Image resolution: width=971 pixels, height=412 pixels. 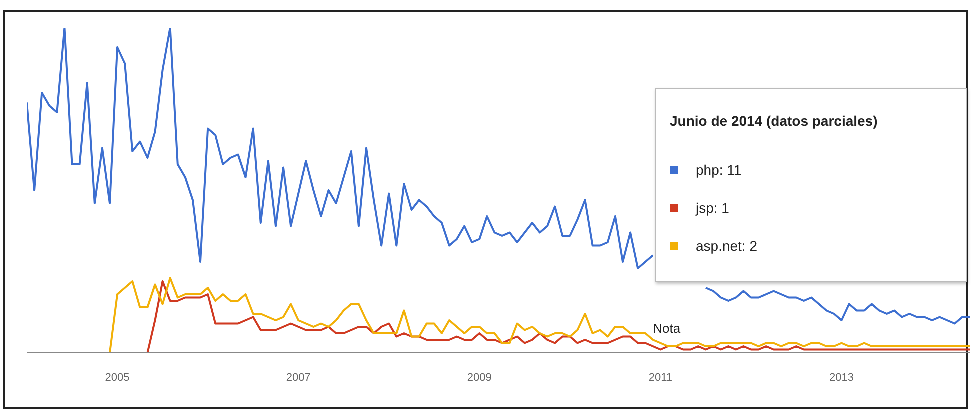 I want to click on annotation: php: 11, so click(x=719, y=170).